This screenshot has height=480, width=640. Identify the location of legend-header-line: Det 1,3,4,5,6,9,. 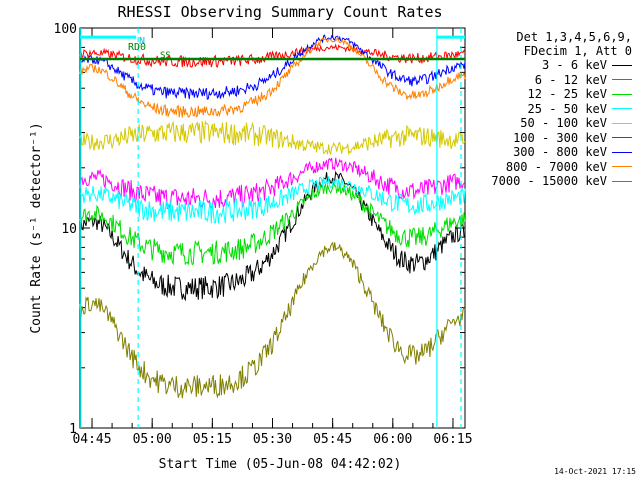
(574, 37).